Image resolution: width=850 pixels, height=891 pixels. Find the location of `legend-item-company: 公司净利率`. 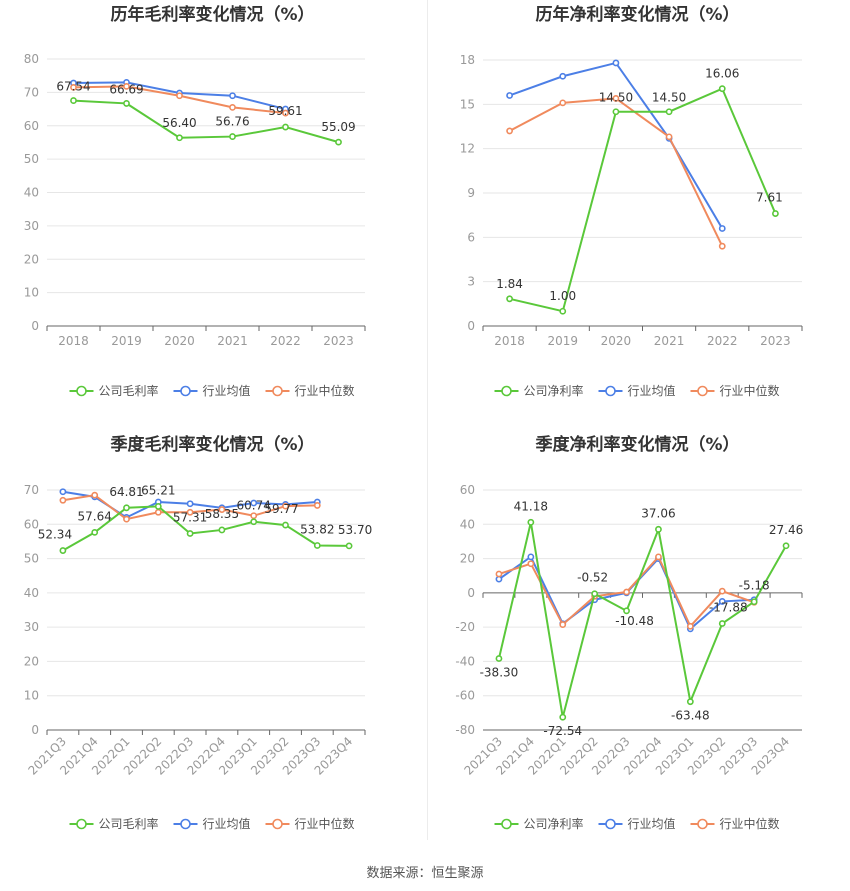

legend-item-company: 公司净利率 is located at coordinates (539, 390).